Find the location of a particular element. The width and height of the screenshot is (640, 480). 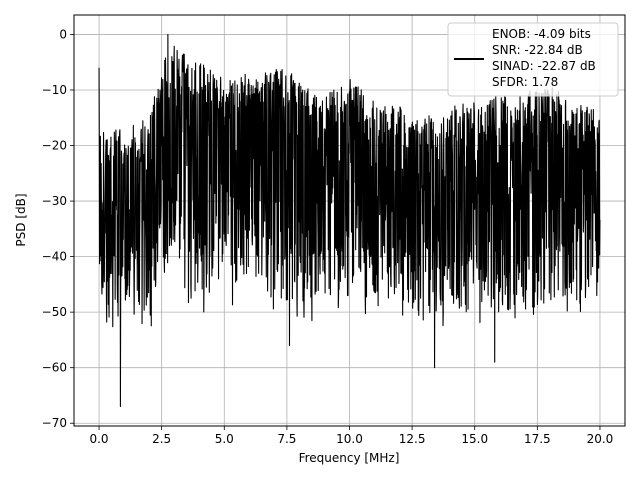

x-tick-label: 10.0 is located at coordinates (349, 439).